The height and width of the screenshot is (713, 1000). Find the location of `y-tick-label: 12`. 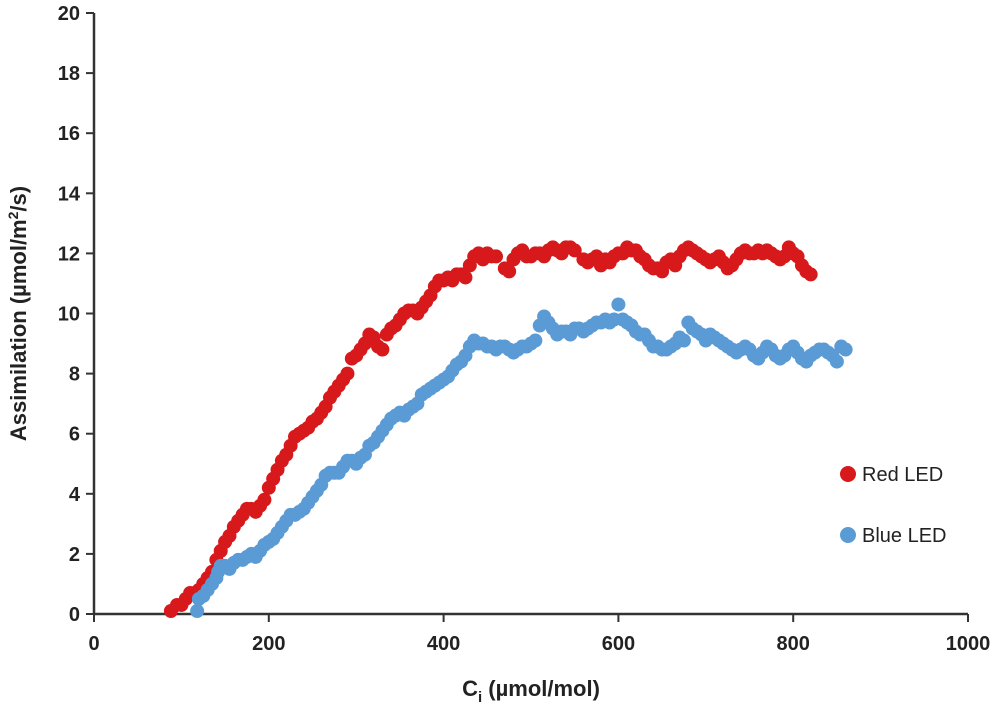

y-tick-label: 12 is located at coordinates (69, 254).